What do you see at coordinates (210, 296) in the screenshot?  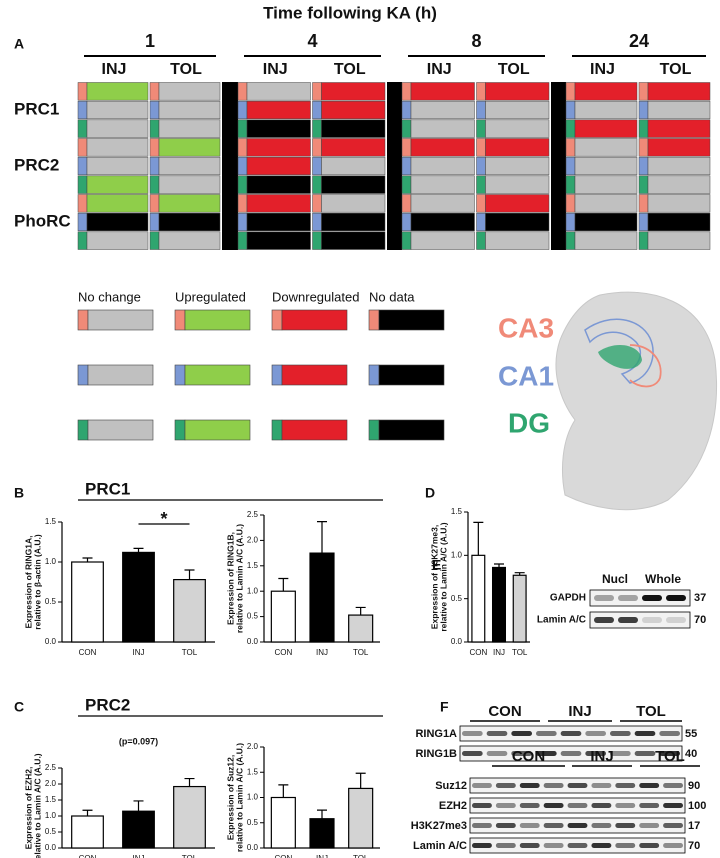 I see `legend-label: Upregulated` at bounding box center [210, 296].